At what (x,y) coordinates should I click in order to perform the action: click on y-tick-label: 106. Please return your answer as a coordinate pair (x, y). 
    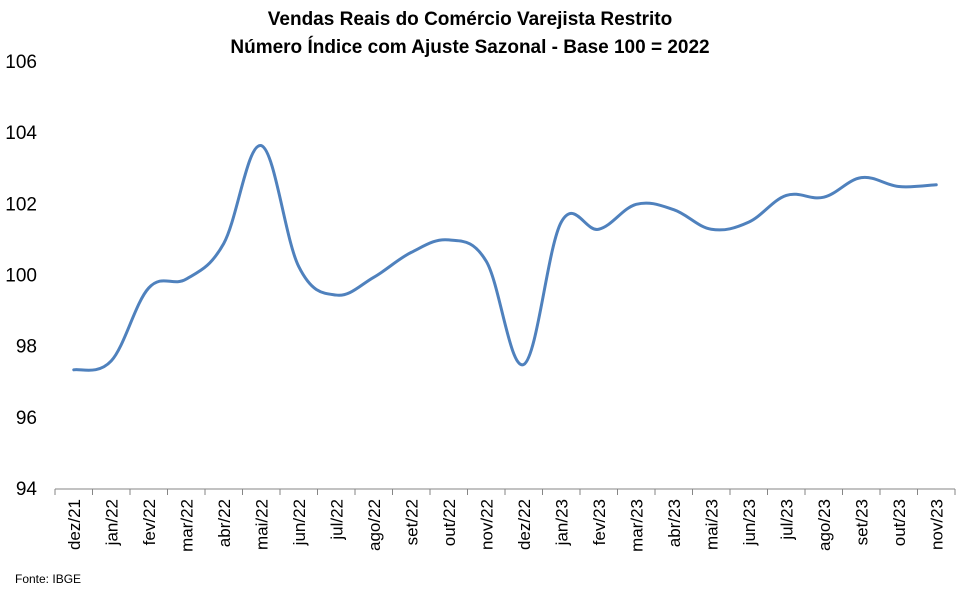
    Looking at the image, I should click on (21, 62).